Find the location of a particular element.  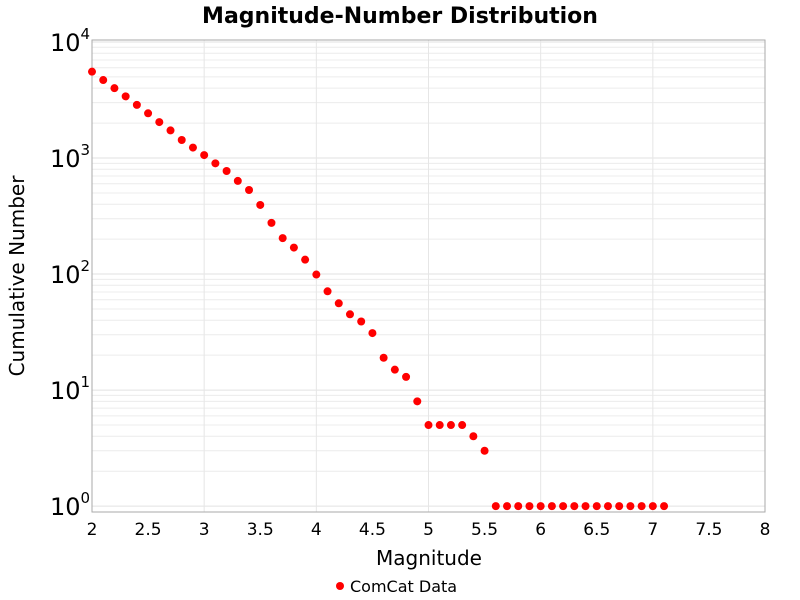

y-tick-label: 10³ is located at coordinates (70, 157).